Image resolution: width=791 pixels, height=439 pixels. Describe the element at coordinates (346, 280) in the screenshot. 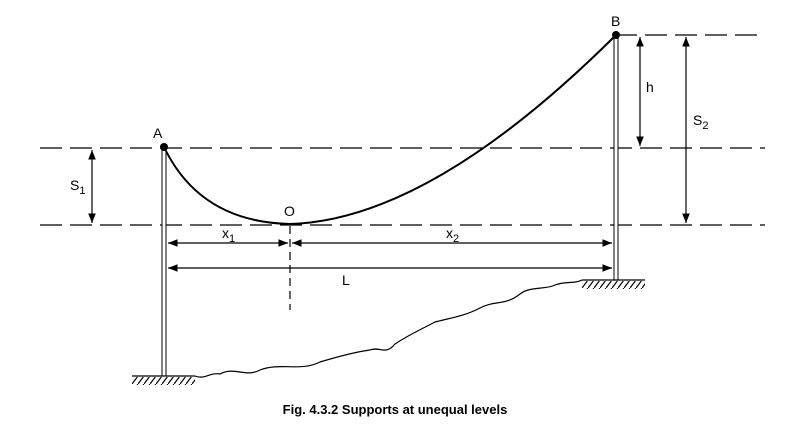

I see `dimension-label: L` at that location.